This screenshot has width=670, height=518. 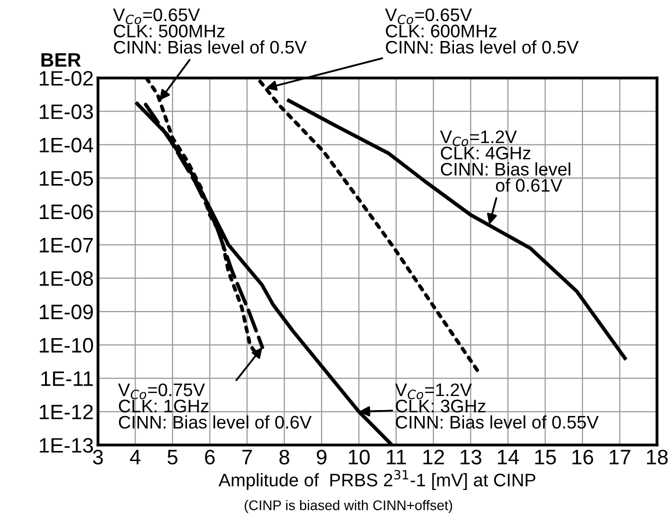 What do you see at coordinates (66, 178) in the screenshot?
I see `y-tick-label: 1E-05` at bounding box center [66, 178].